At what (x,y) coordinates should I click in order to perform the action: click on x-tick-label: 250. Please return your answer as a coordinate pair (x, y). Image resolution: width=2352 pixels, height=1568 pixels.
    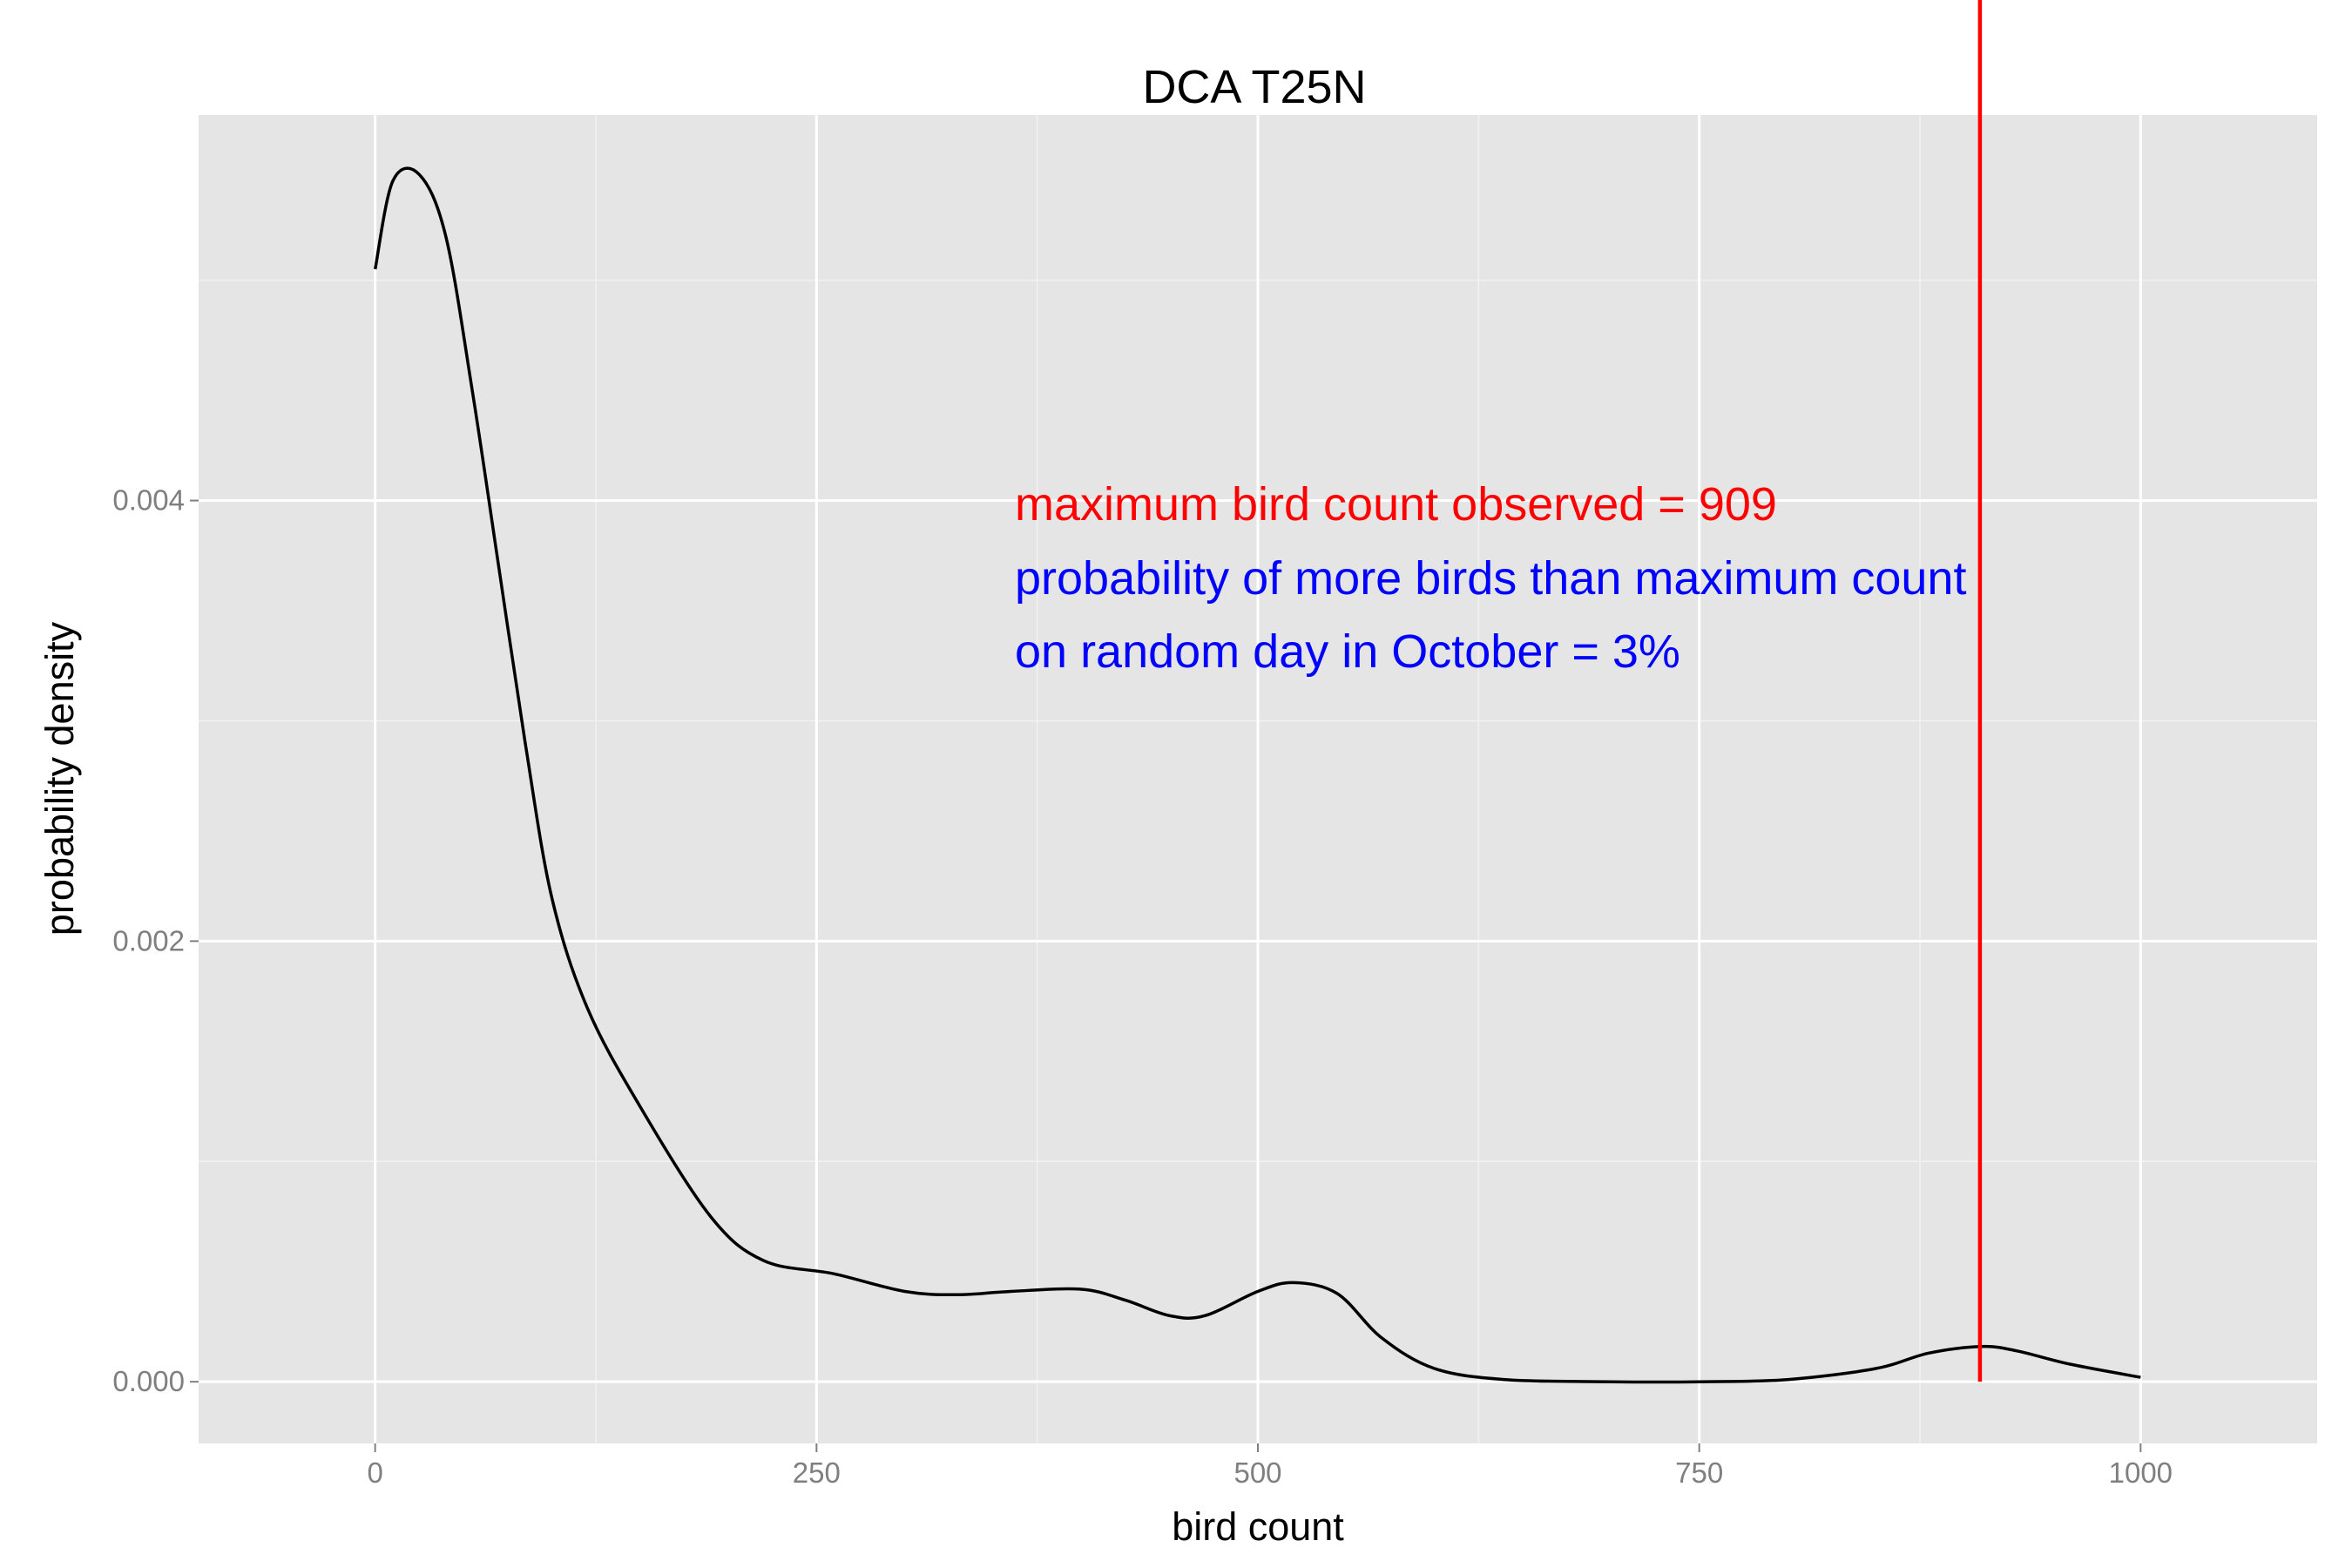
    Looking at the image, I should click on (817, 1472).